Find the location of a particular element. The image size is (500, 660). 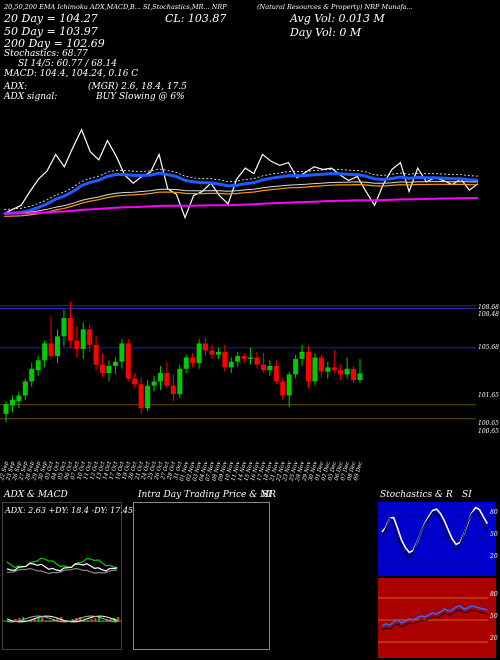

si-panel: 80 50 20 is located at coordinates (438, 618).